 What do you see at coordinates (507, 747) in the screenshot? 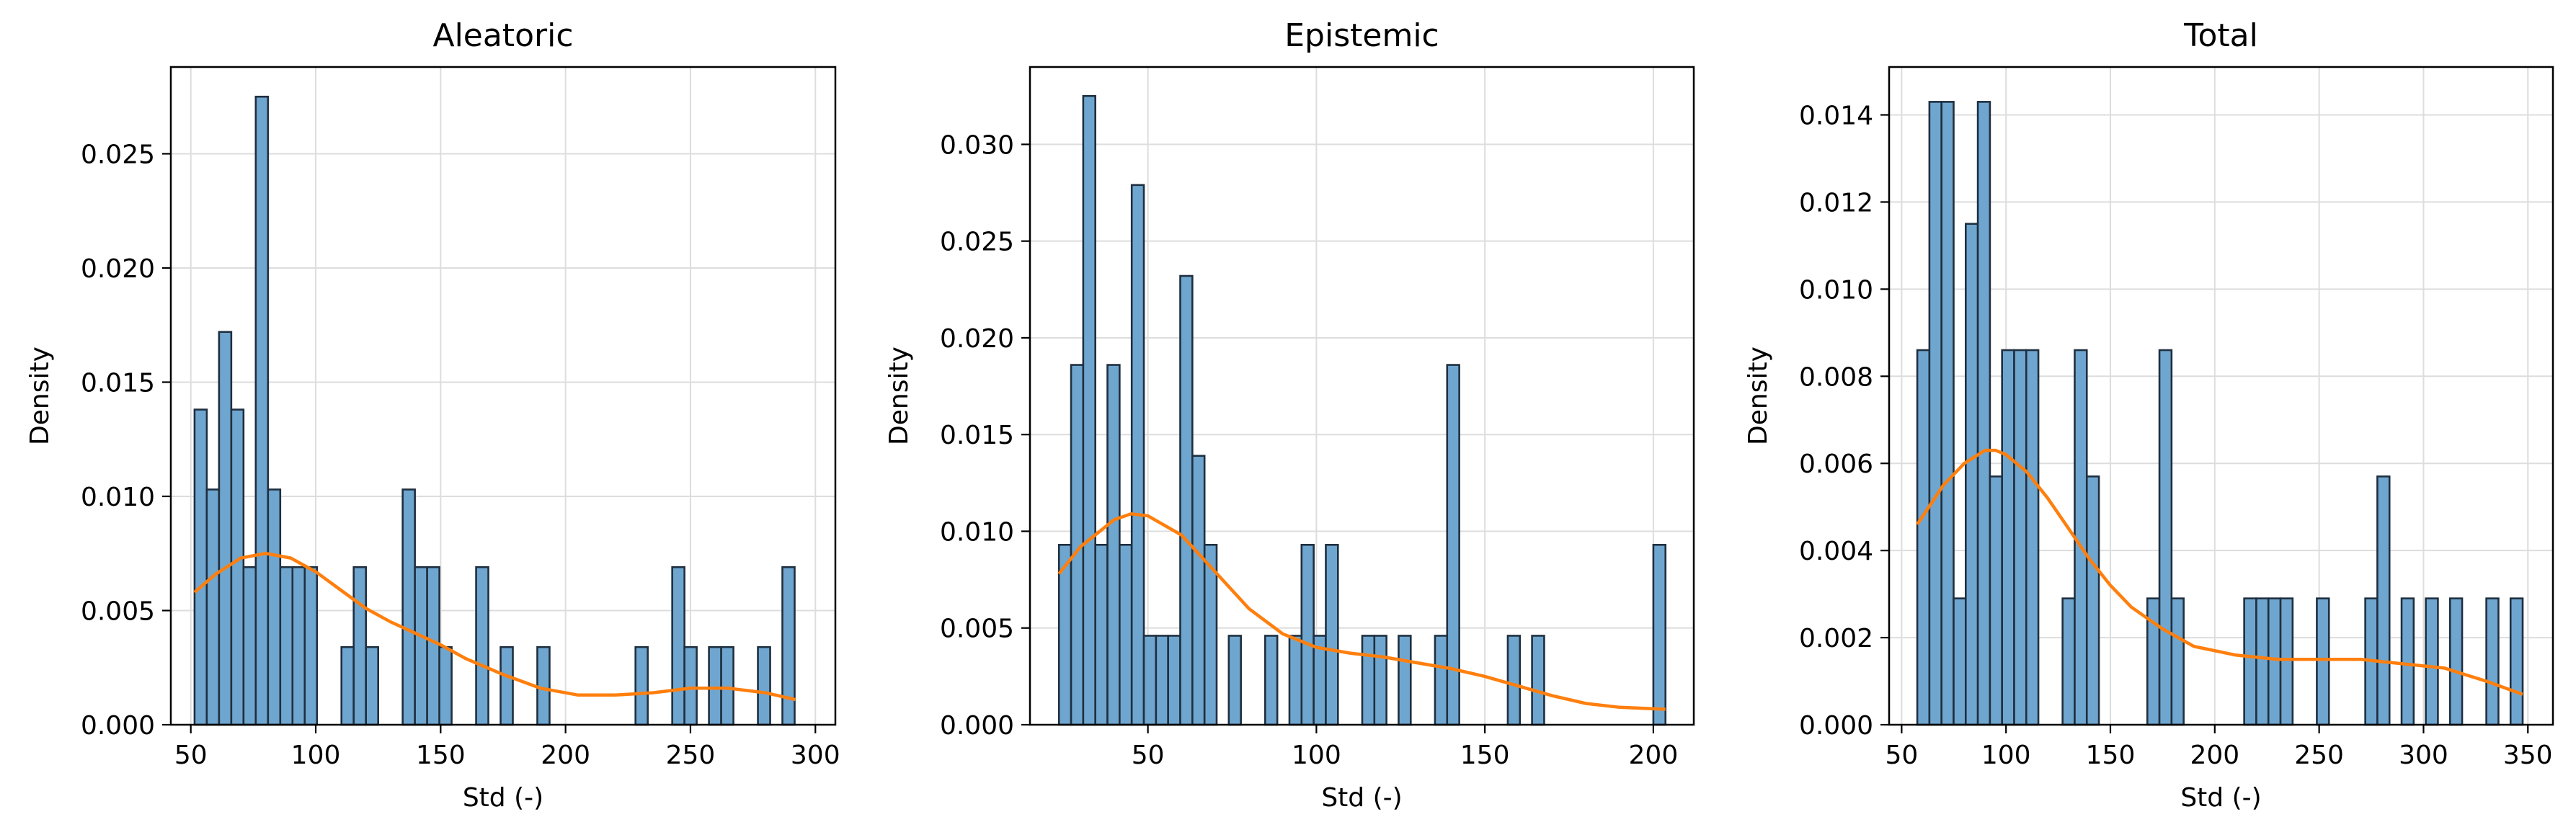
I see `x-ticks-aleatoric: 50 100 150 200 250 300` at bounding box center [507, 747].